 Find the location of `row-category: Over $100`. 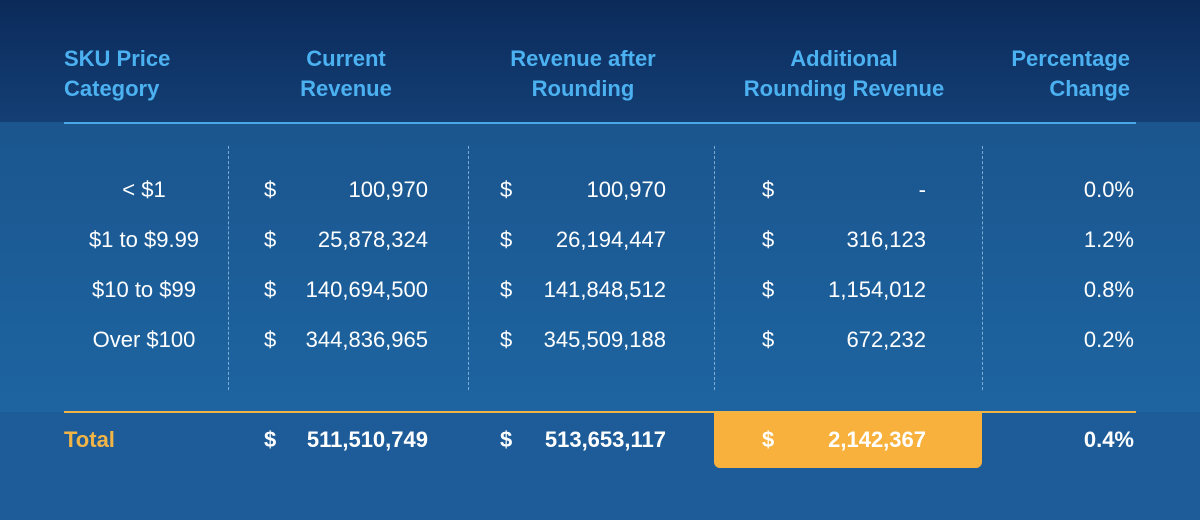

row-category: Over $100 is located at coordinates (144, 339).